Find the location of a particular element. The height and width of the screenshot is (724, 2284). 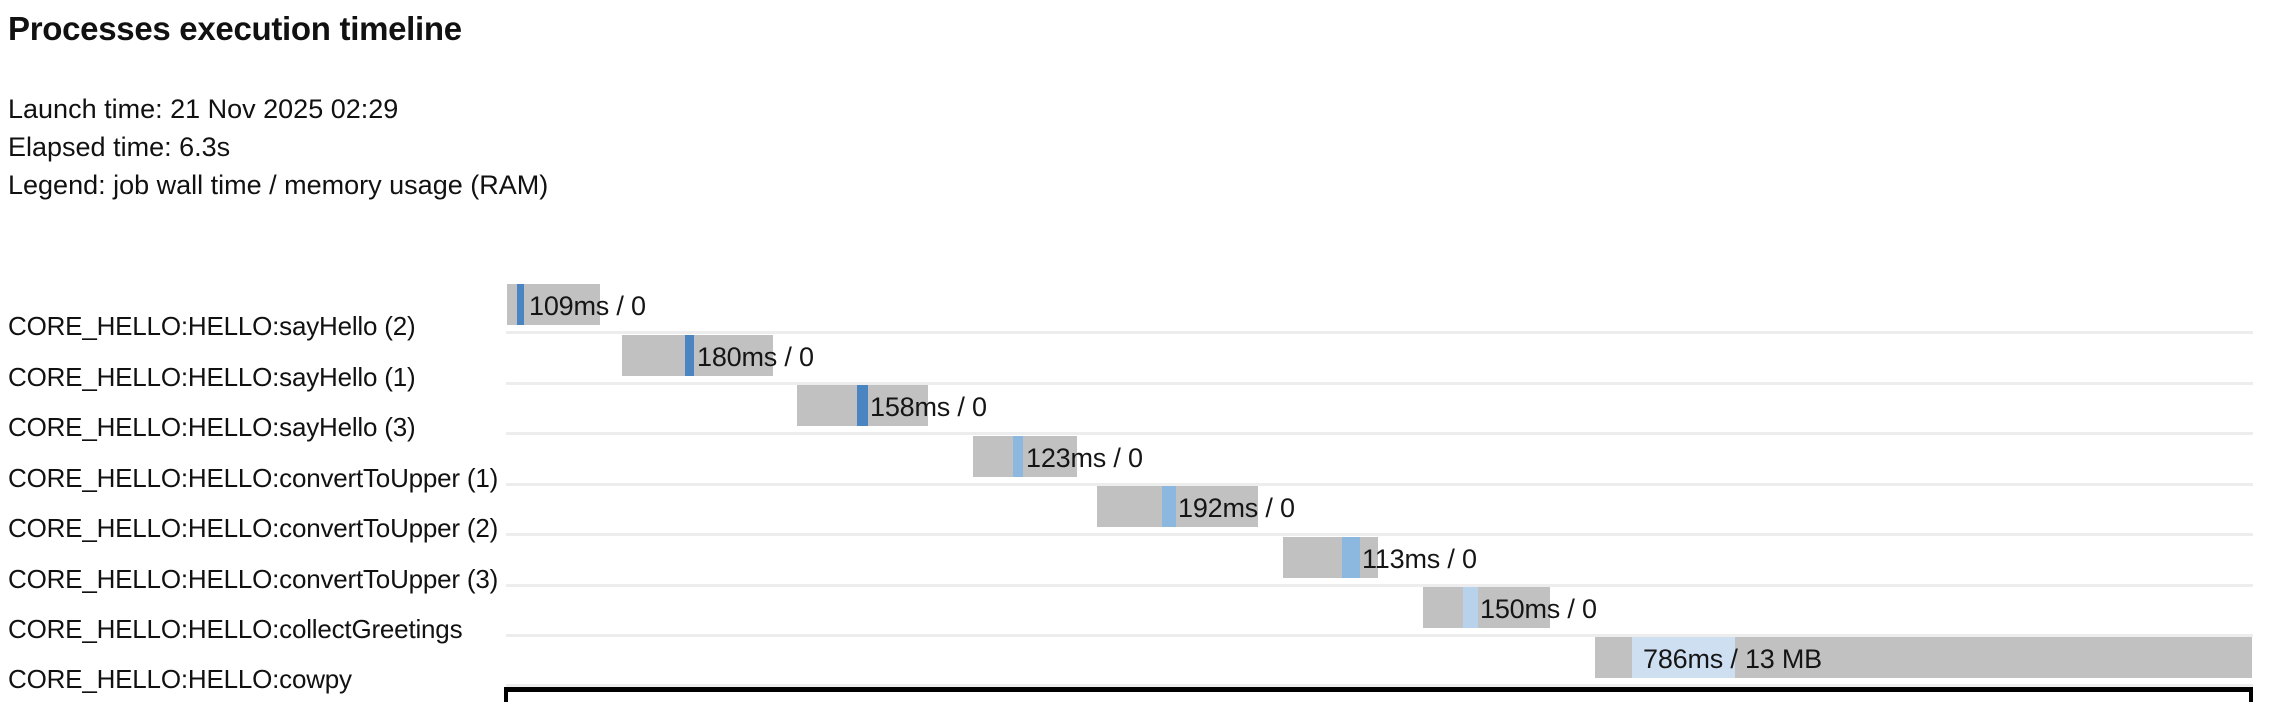

process-row-label: CORE_HELLO:HELLO:collectGreetings is located at coordinates (235, 629).